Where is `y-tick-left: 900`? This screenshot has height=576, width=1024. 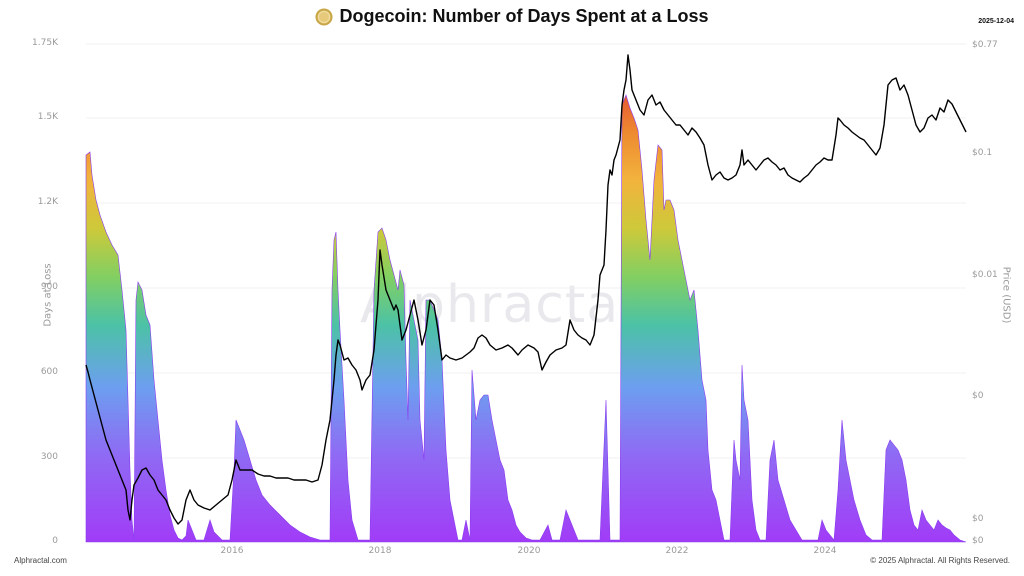 y-tick-left: 900 is located at coordinates (49, 287).